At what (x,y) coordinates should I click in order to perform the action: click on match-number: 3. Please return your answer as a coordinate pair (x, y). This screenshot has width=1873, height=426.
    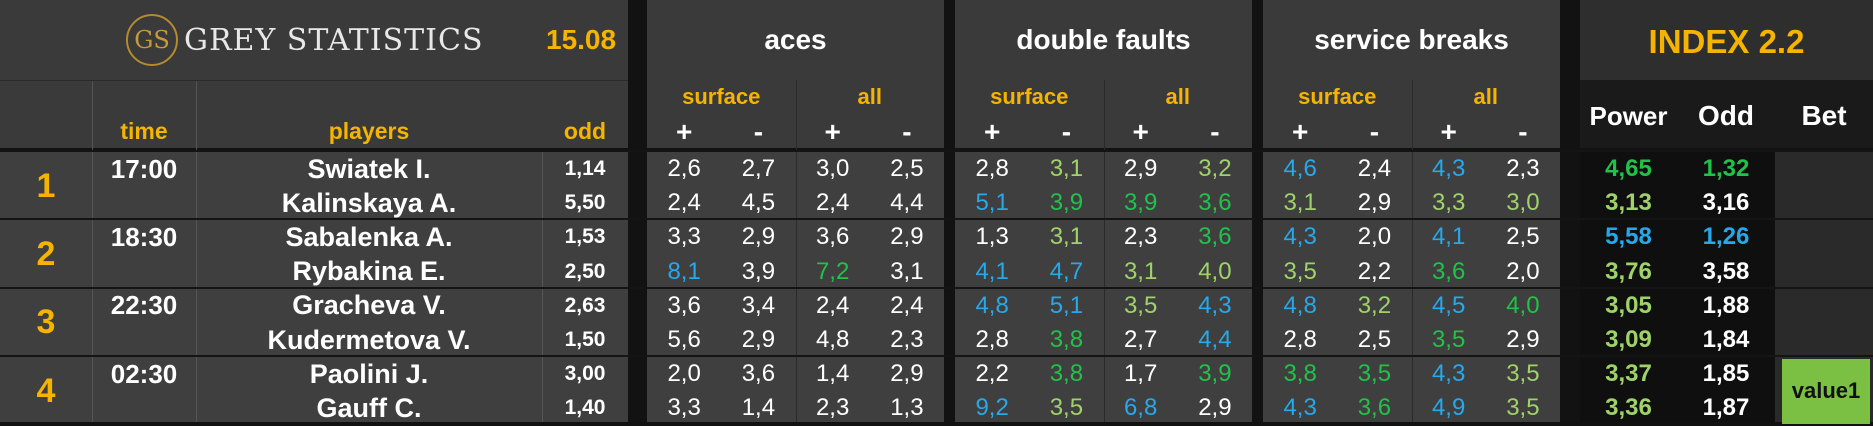
    Looking at the image, I should click on (46, 322).